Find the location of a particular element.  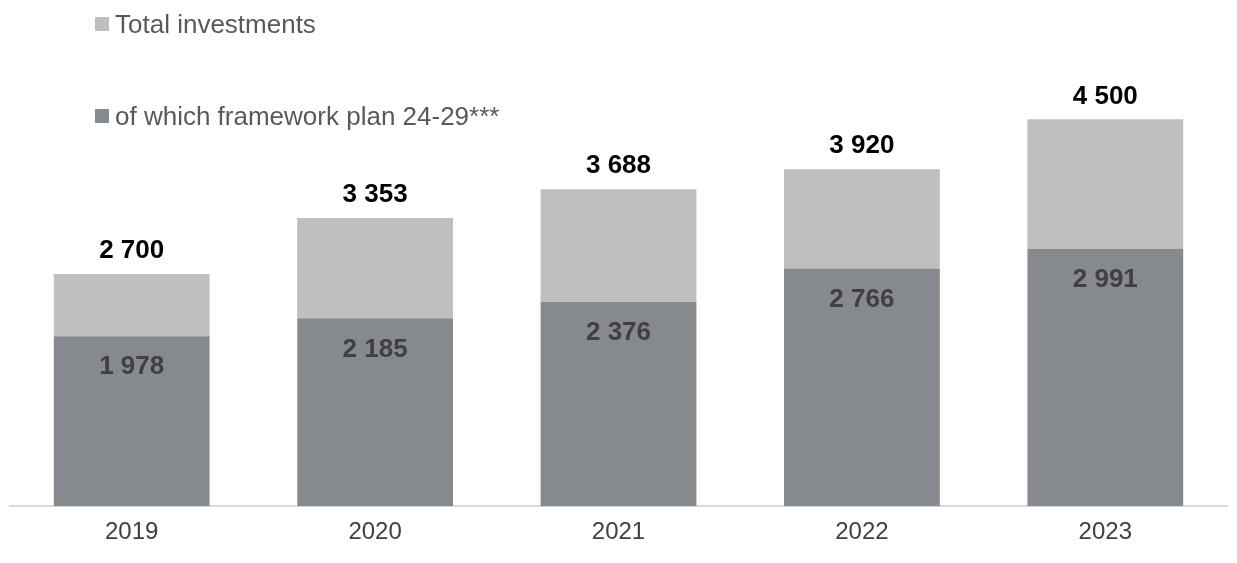

x-tick-label: 2022 is located at coordinates (862, 531).